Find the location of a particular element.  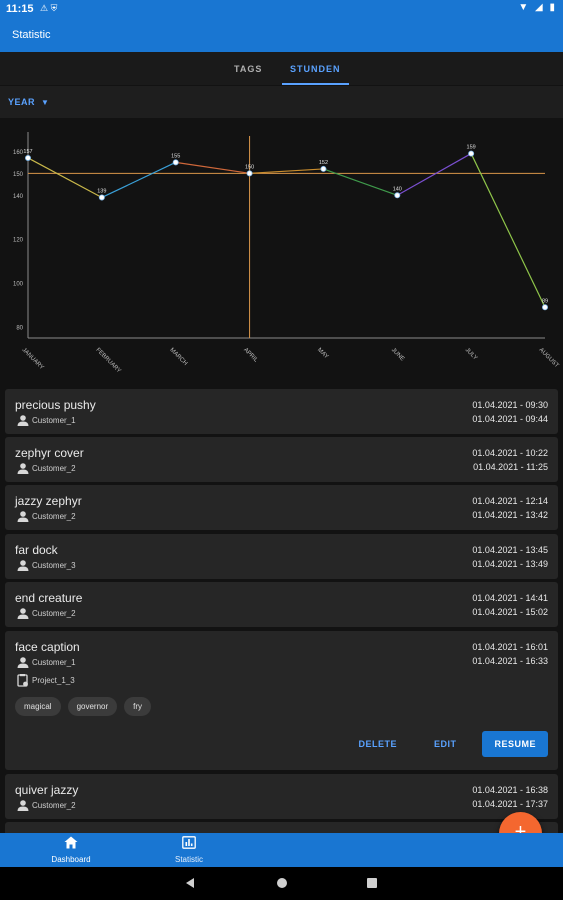

y-tick-label: 120 is located at coordinates (18, 241).